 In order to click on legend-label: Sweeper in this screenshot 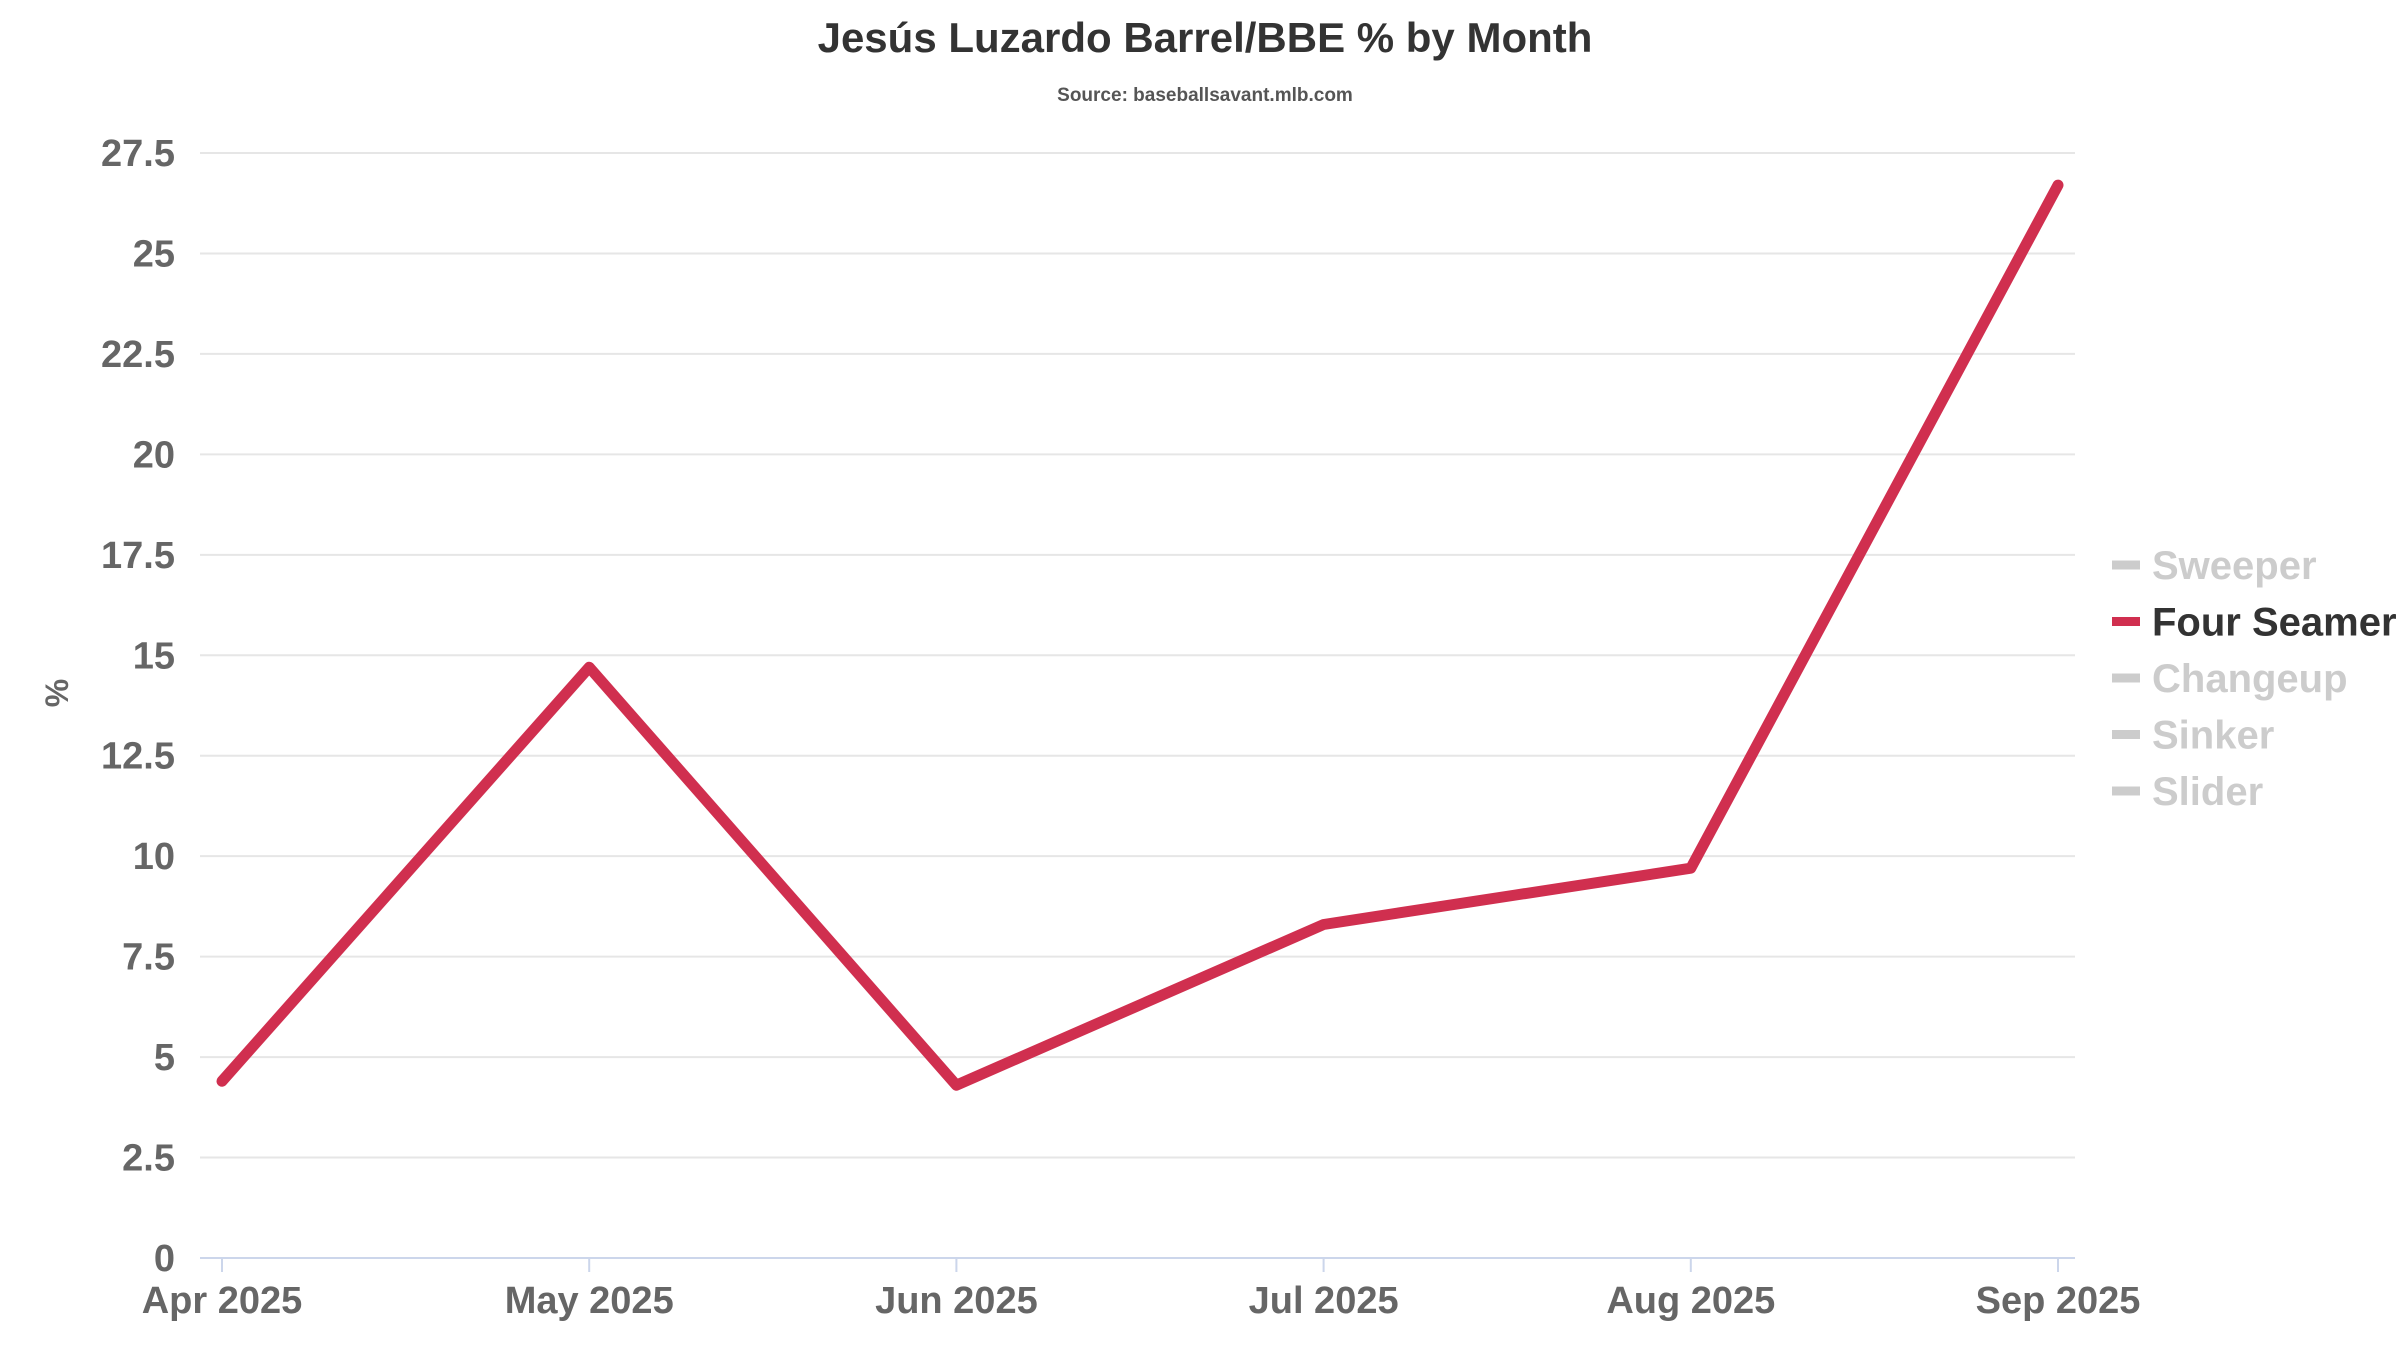, I will do `click(2234, 566)`.